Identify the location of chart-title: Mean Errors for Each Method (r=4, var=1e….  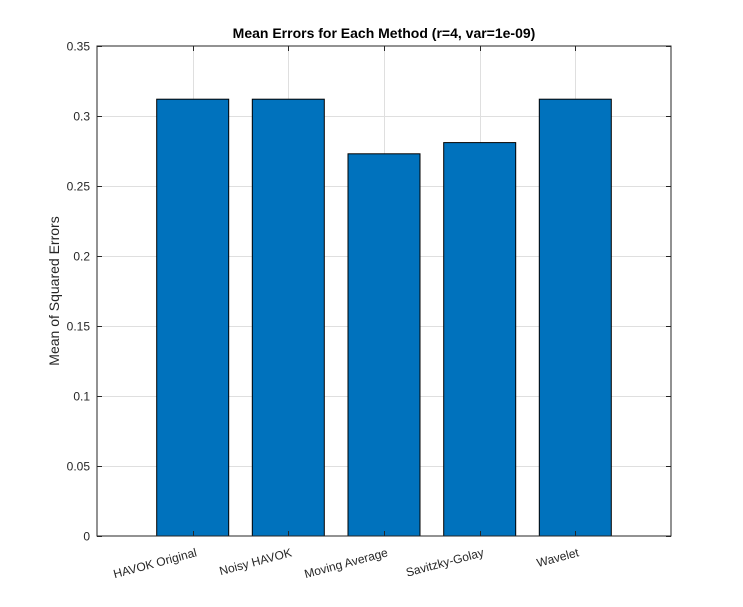
(384, 33).